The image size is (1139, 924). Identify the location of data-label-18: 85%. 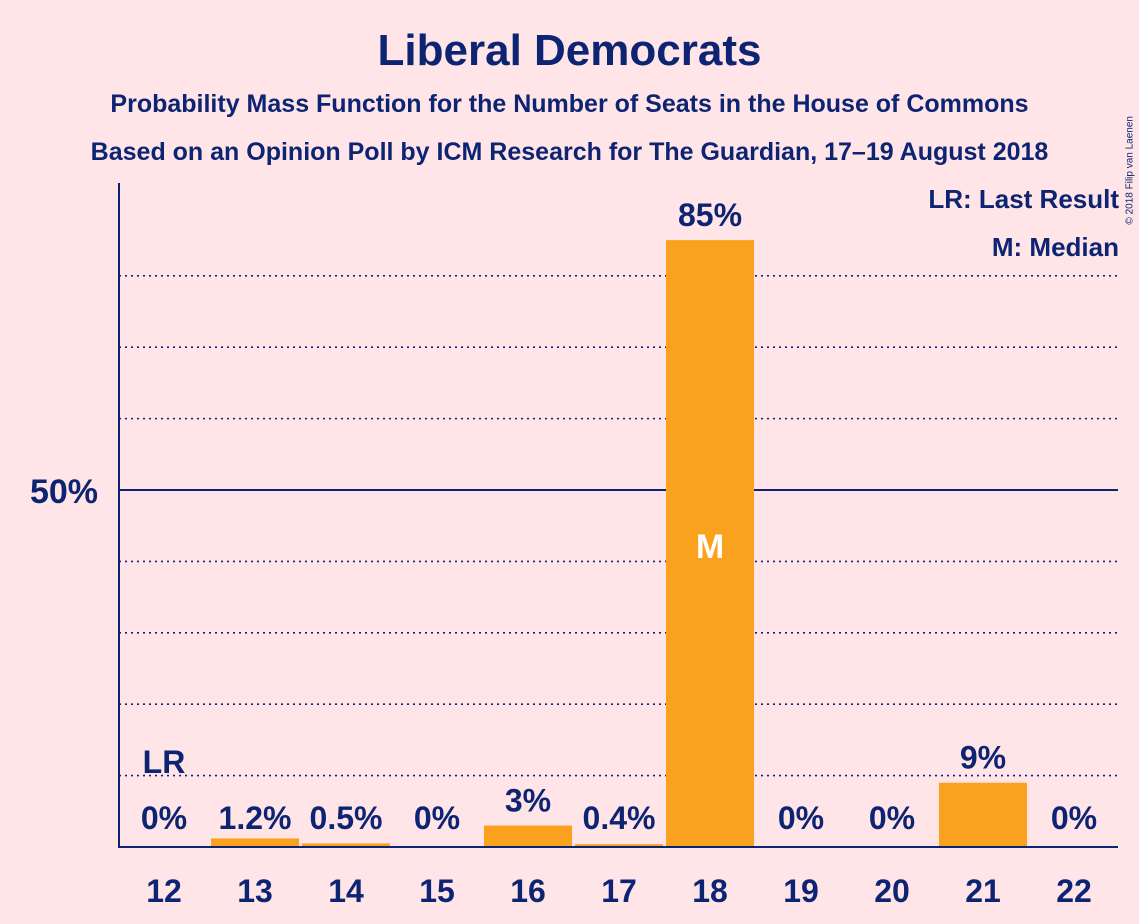
(710, 215).